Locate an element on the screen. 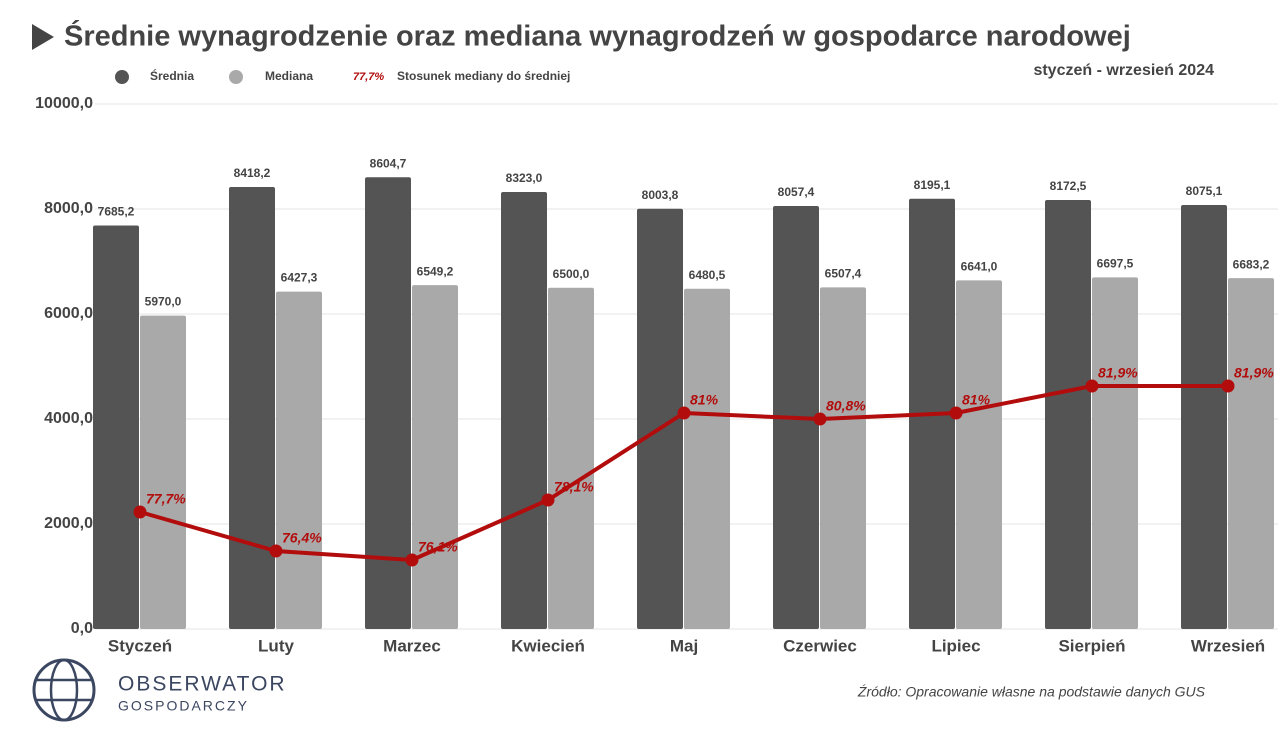 Image resolution: width=1280 pixels, height=731 pixels. bar-value-label: 6697,5 is located at coordinates (1115, 264).